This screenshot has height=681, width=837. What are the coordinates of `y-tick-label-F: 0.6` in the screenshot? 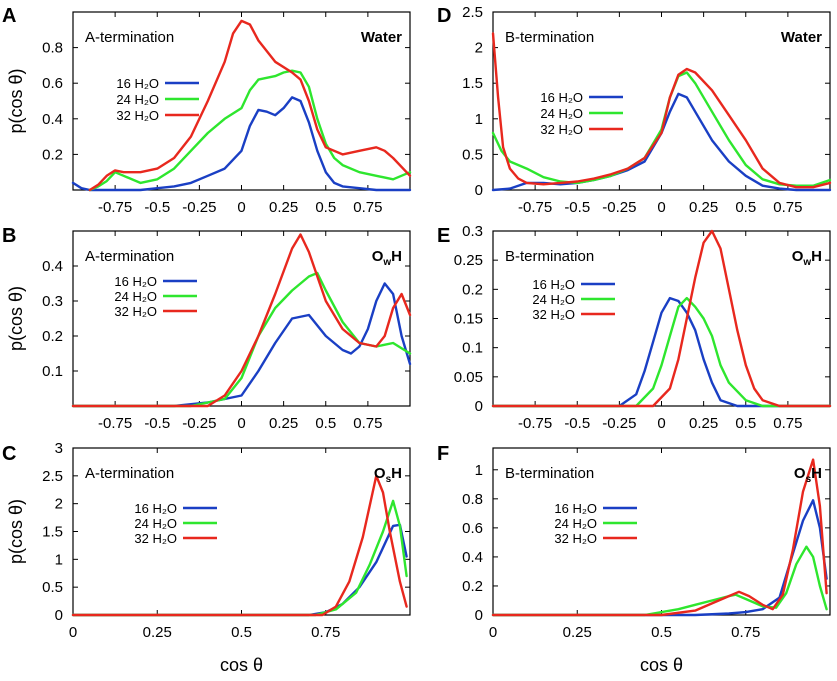 It's located at (472, 528).